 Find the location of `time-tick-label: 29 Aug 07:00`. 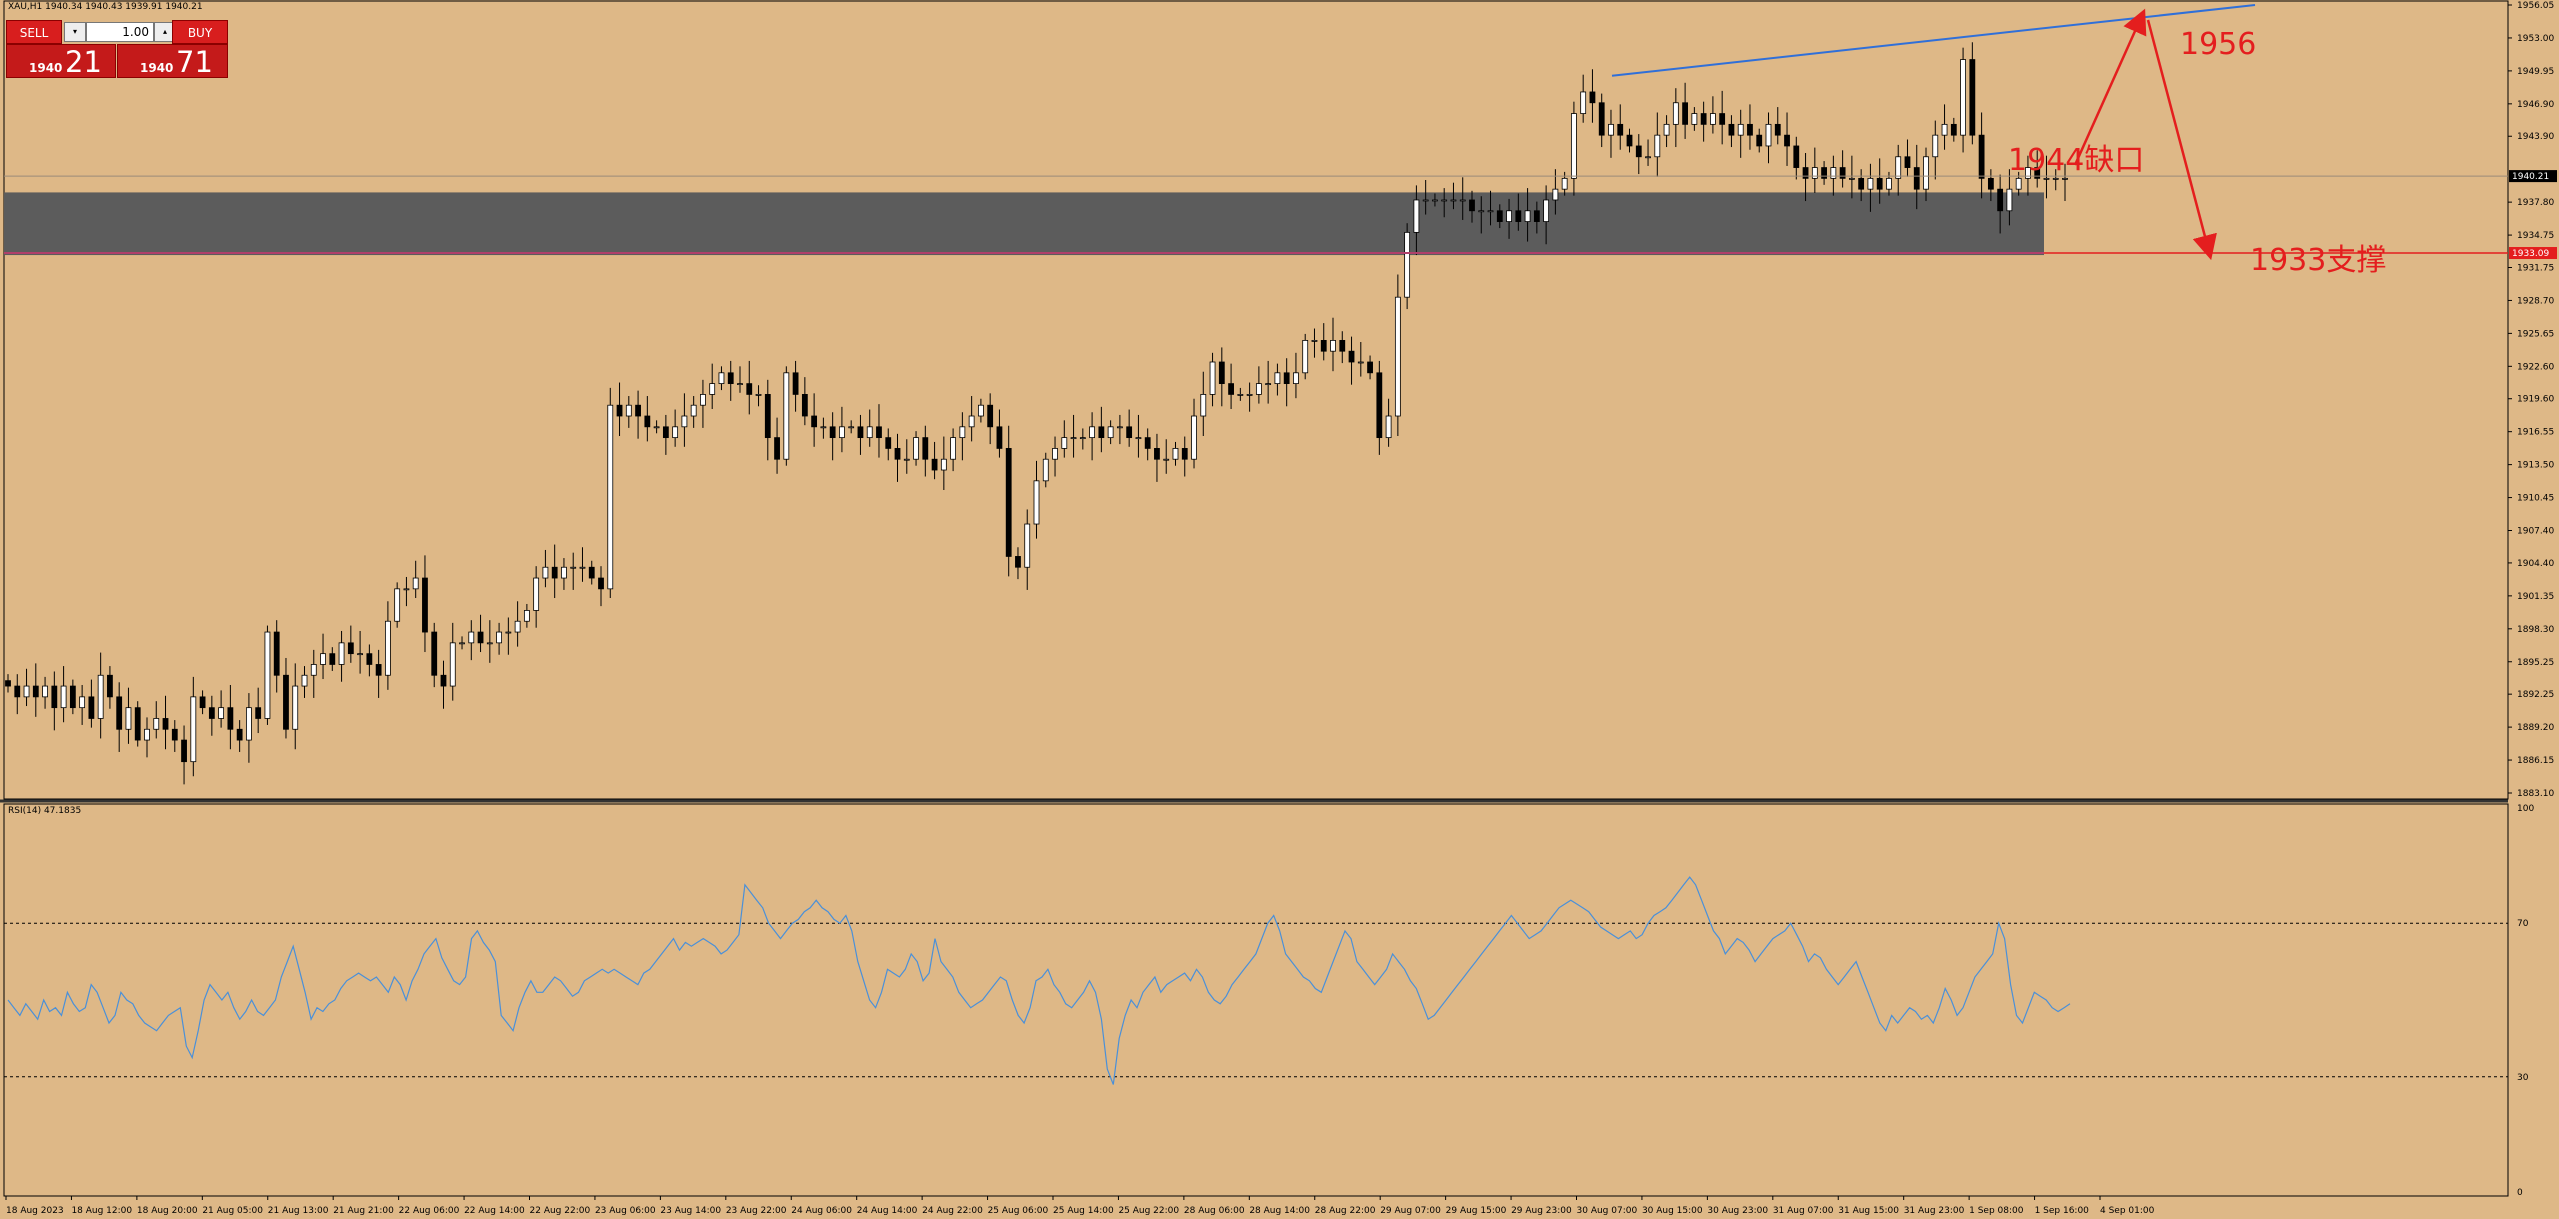

time-tick-label: 29 Aug 07:00 is located at coordinates (1410, 1211).